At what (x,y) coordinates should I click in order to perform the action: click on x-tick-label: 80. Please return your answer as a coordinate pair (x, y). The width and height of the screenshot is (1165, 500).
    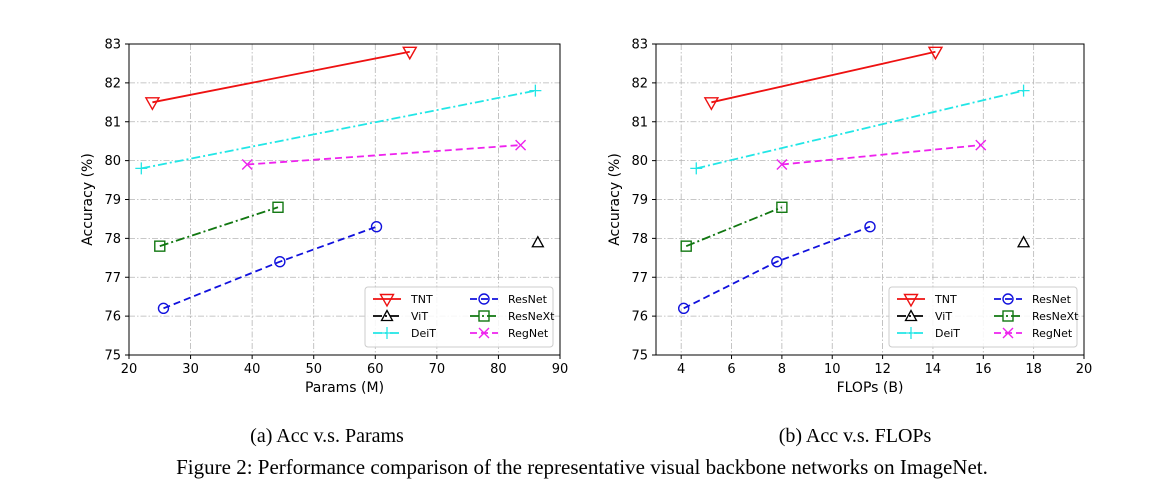
    Looking at the image, I should click on (498, 369).